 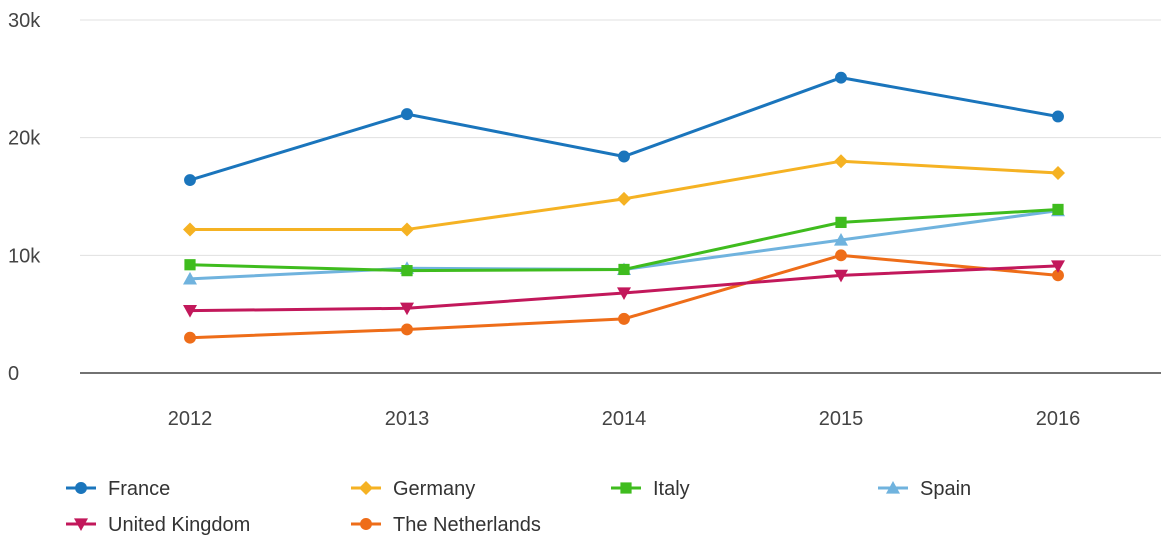 What do you see at coordinates (945, 489) in the screenshot?
I see `legend-label: Spain` at bounding box center [945, 489].